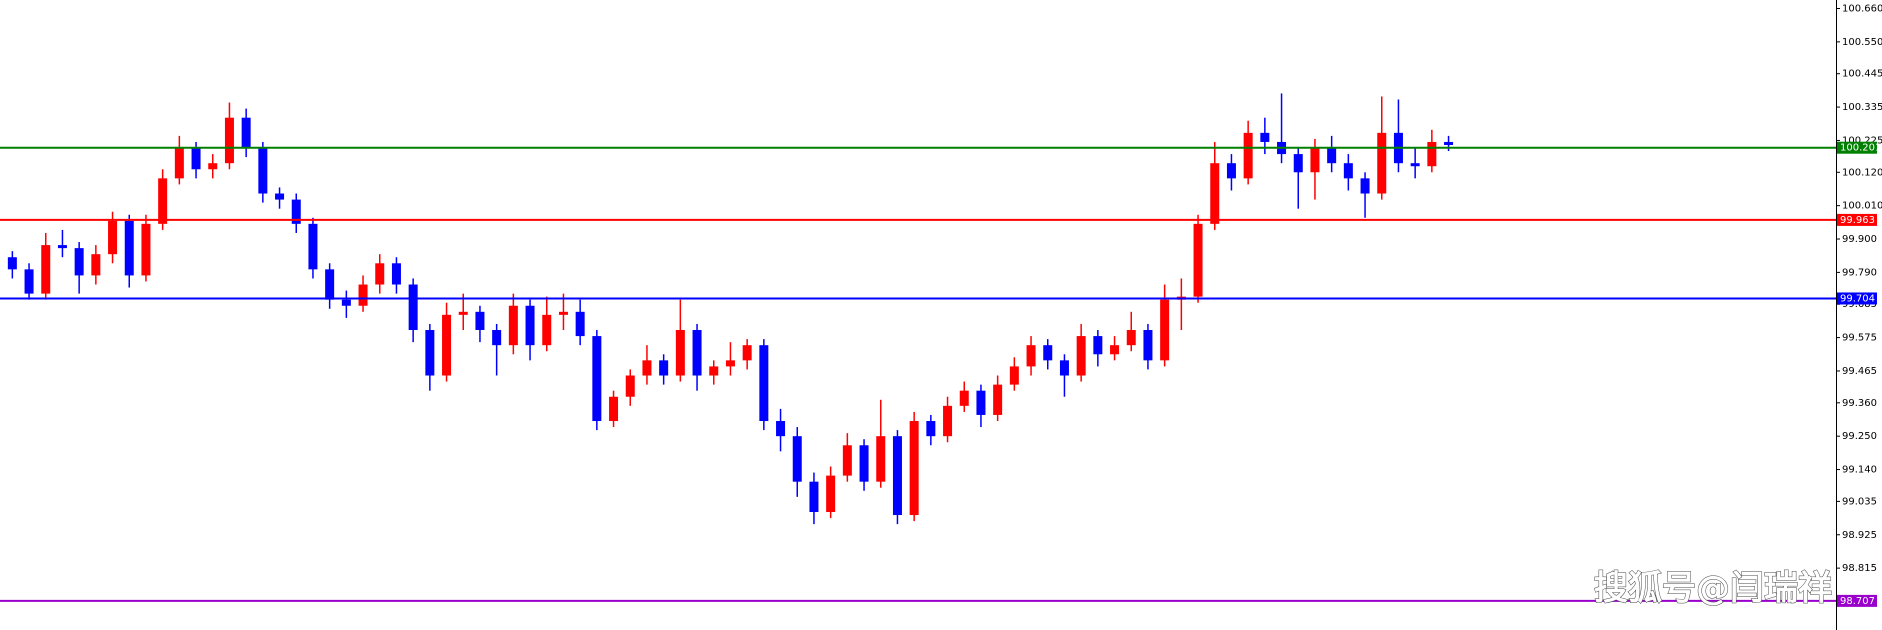 Image resolution: width=1882 pixels, height=630 pixels. I want to click on y-tick-label: 100.550, so click(1862, 42).